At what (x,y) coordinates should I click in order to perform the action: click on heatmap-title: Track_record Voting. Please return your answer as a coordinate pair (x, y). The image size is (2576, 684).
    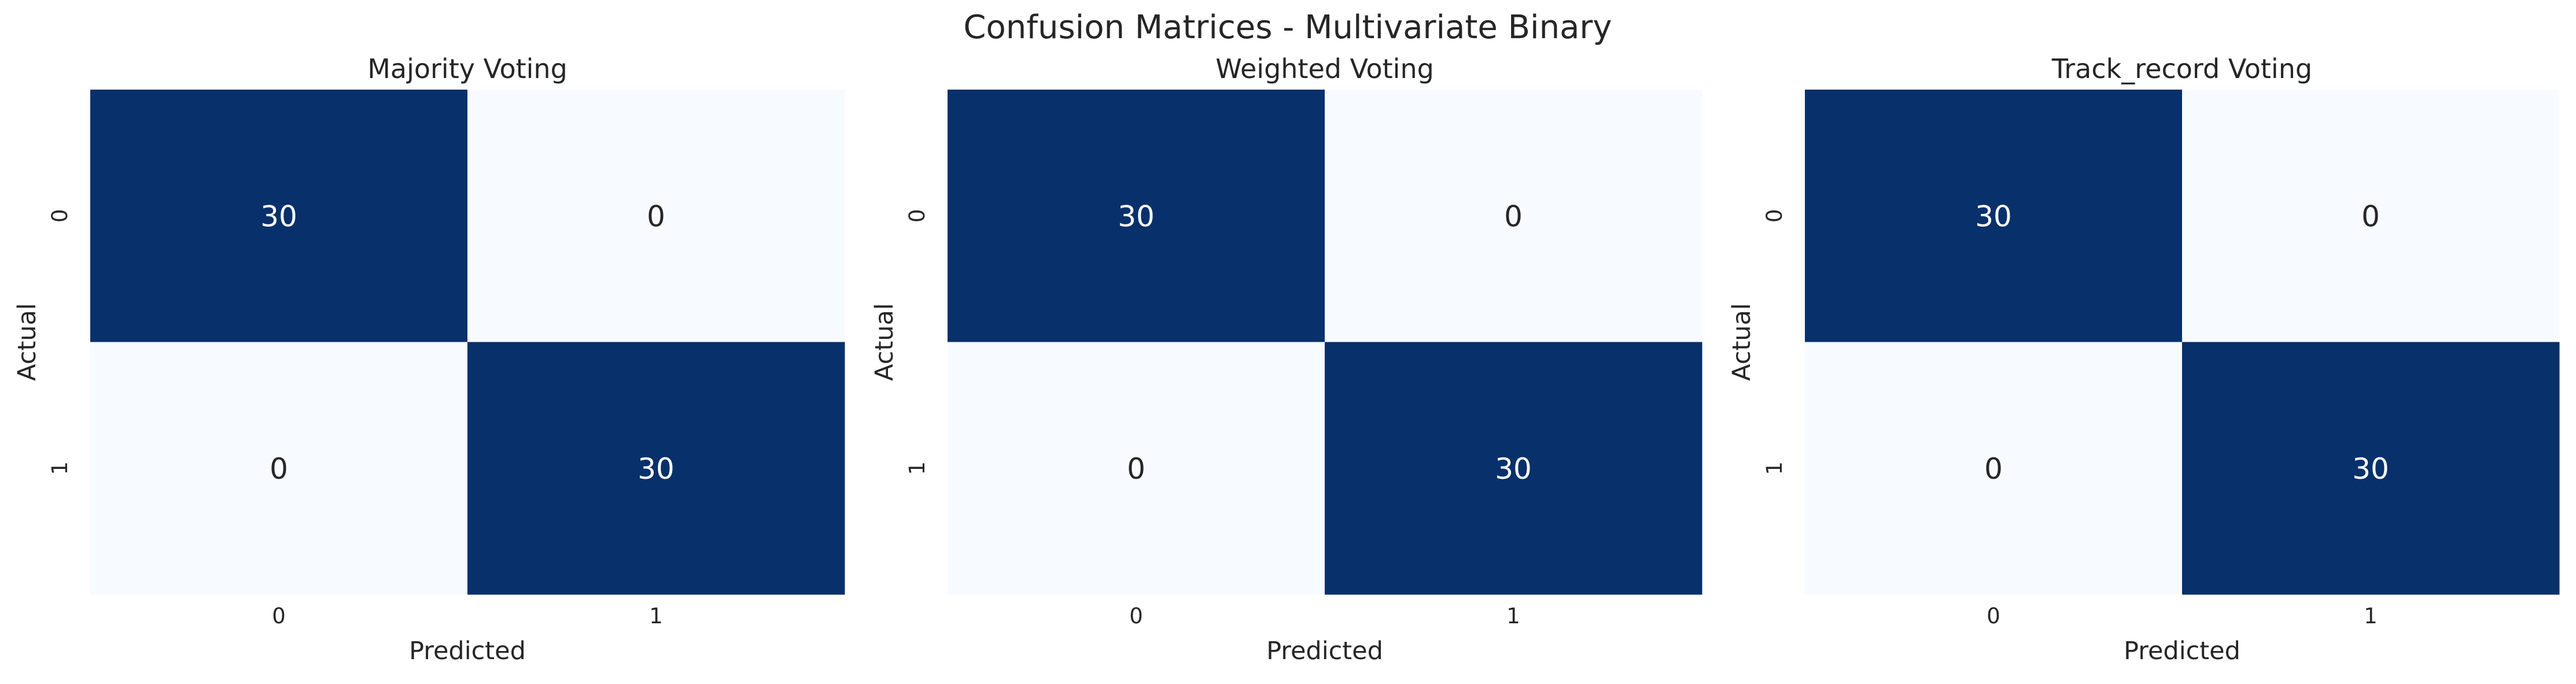
    Looking at the image, I should click on (2181, 68).